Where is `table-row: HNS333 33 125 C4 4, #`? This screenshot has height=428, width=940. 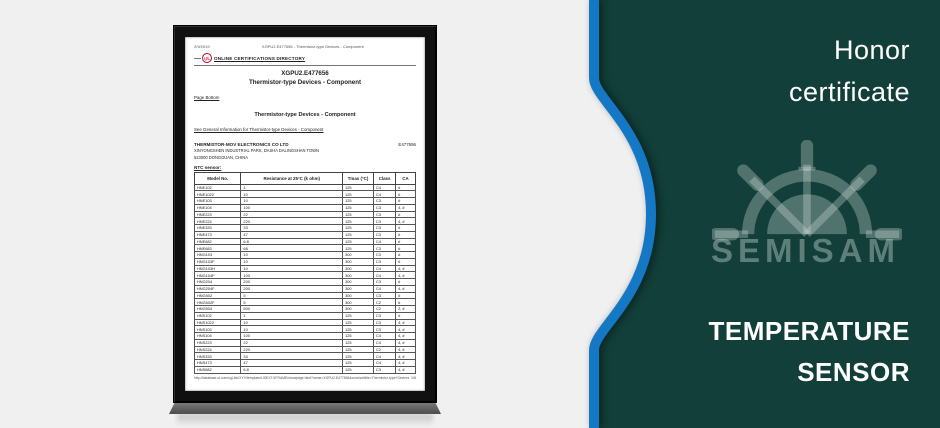
table-row: HNS333 33 125 C4 4, # is located at coordinates (304, 356).